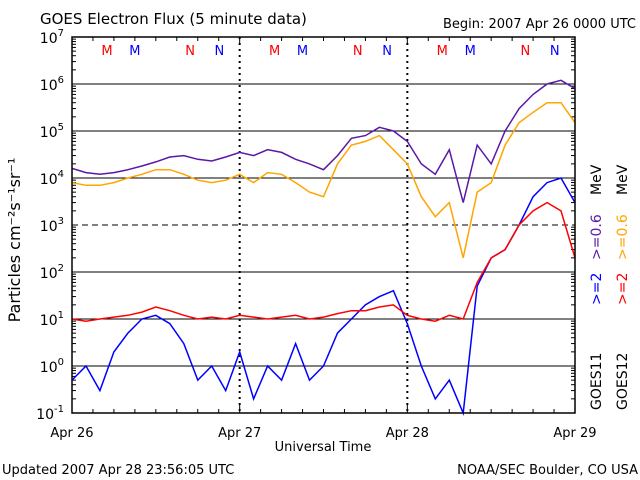 The height and width of the screenshot is (480, 640). Describe the element at coordinates (52, 319) in the screenshot. I see `y-tick-label: 10¹` at that location.